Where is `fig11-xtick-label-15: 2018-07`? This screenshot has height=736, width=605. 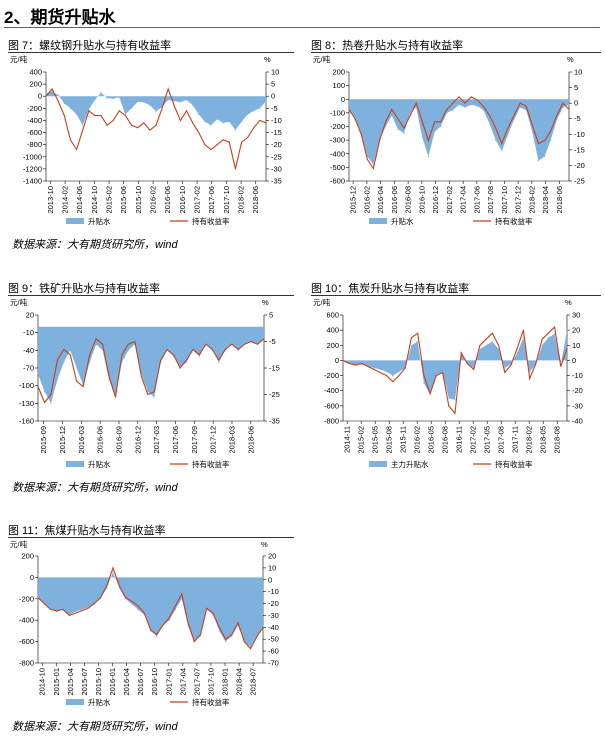
fig11-xtick-label-15: 2018-07 is located at coordinates (253, 682).